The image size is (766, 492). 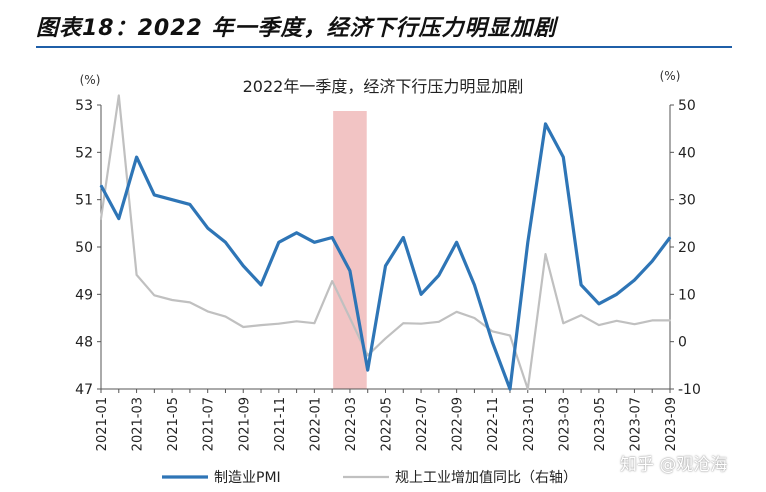 What do you see at coordinates (564, 424) in the screenshot?
I see `x-tick-label: 2023-03` at bounding box center [564, 424].